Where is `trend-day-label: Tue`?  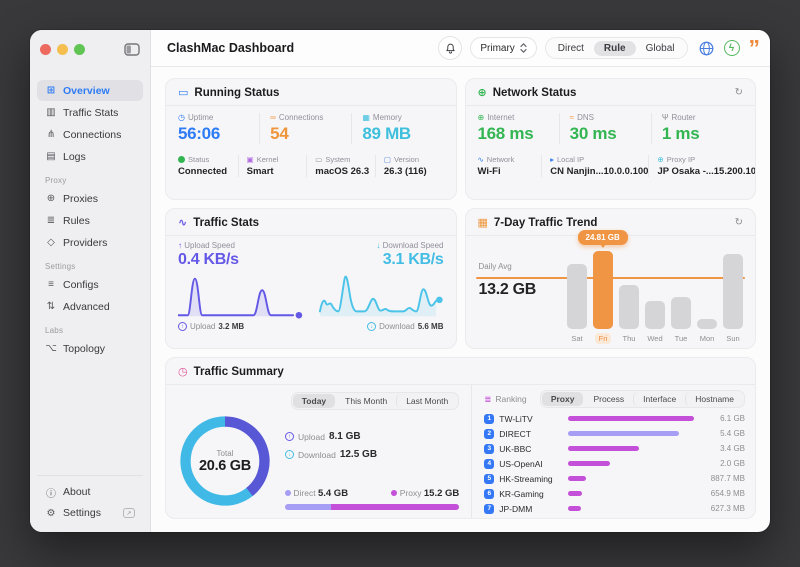
trend-day-label: Tue is located at coordinates (681, 338).